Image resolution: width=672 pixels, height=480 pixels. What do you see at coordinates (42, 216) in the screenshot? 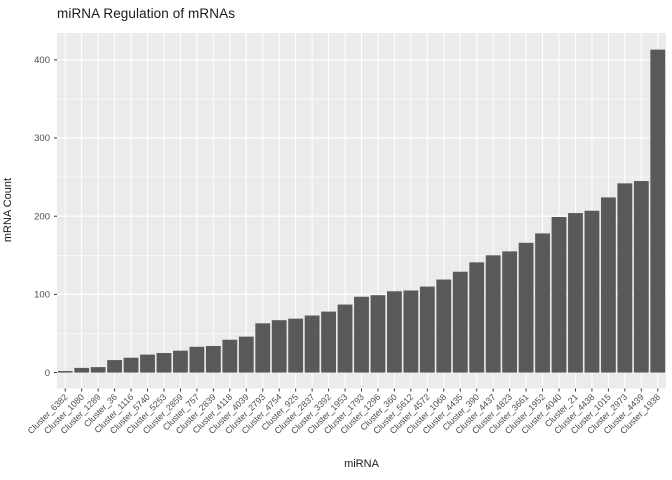
I see `y-tick-label: 200` at bounding box center [42, 216].